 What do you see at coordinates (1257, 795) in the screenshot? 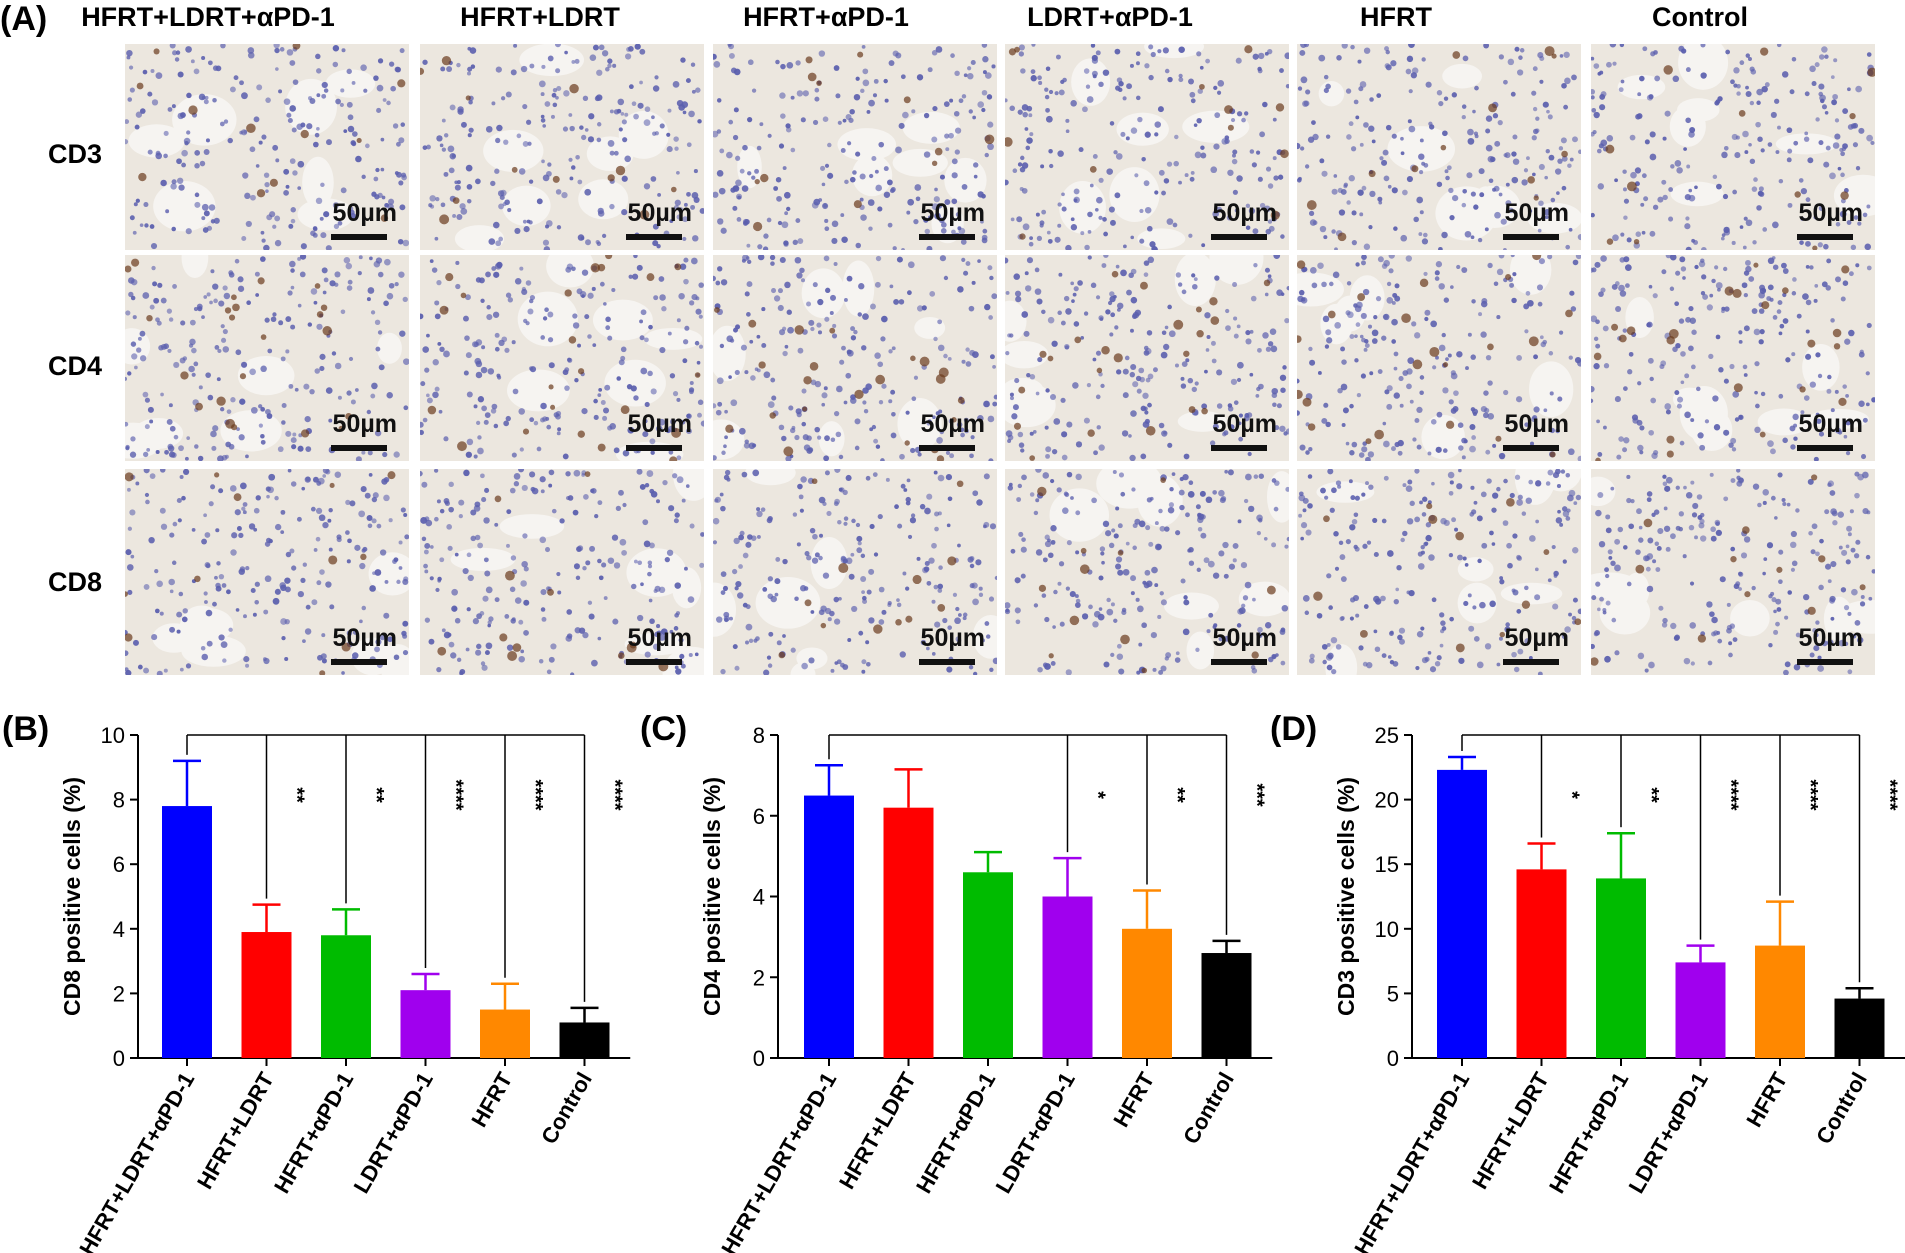
I see `significance-stars: ***` at bounding box center [1257, 795].